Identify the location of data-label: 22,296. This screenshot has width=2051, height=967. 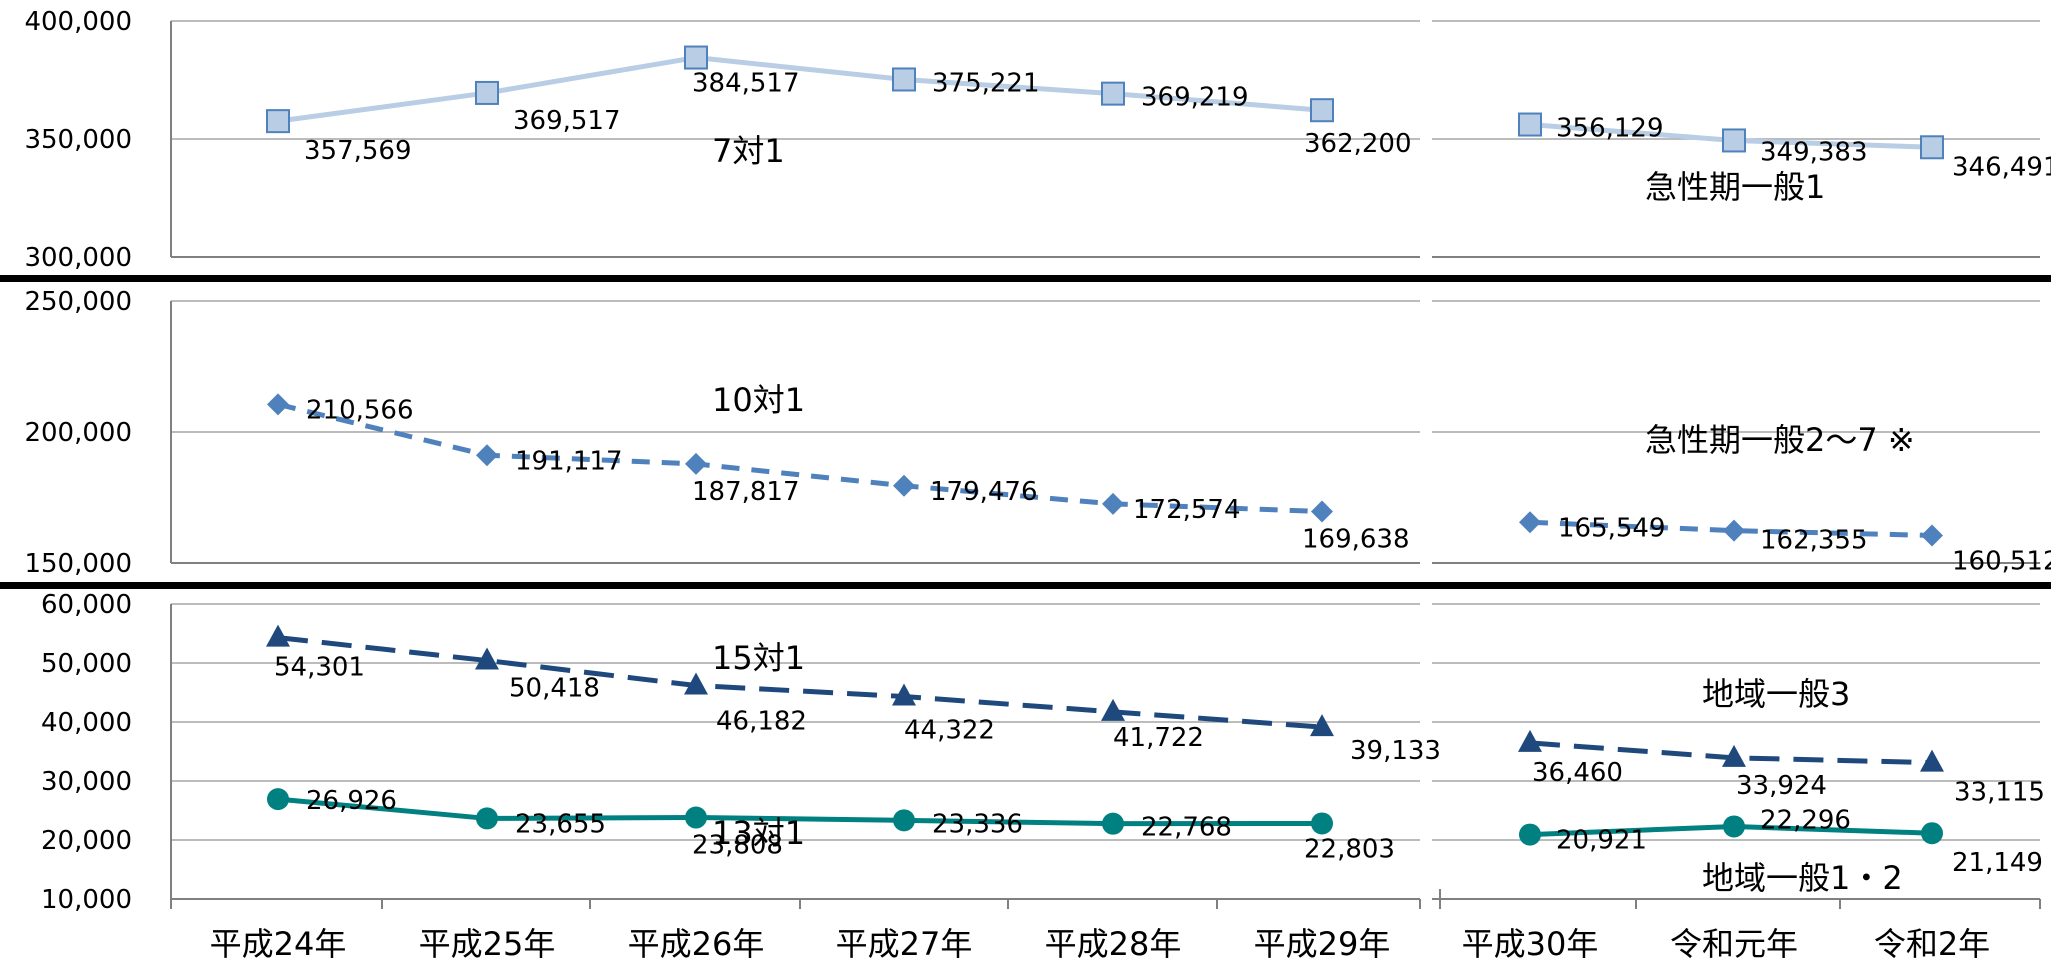
(1805, 820).